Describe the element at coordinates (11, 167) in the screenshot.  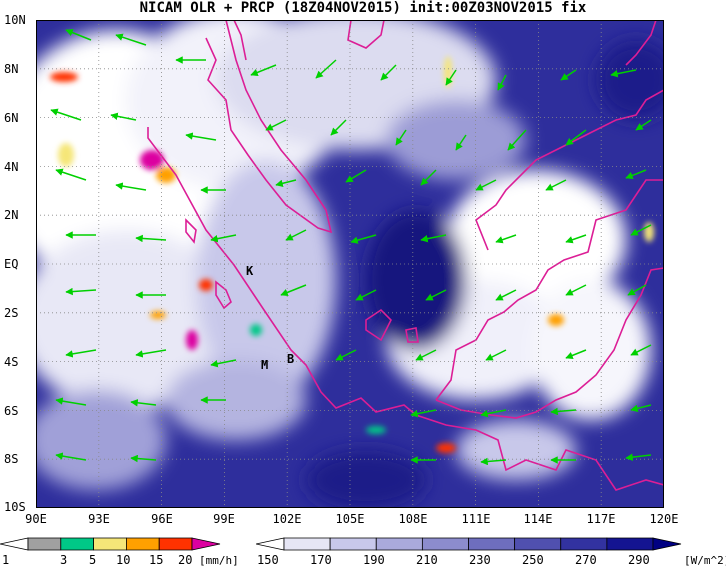
I see `lat-label: 4N` at that location.